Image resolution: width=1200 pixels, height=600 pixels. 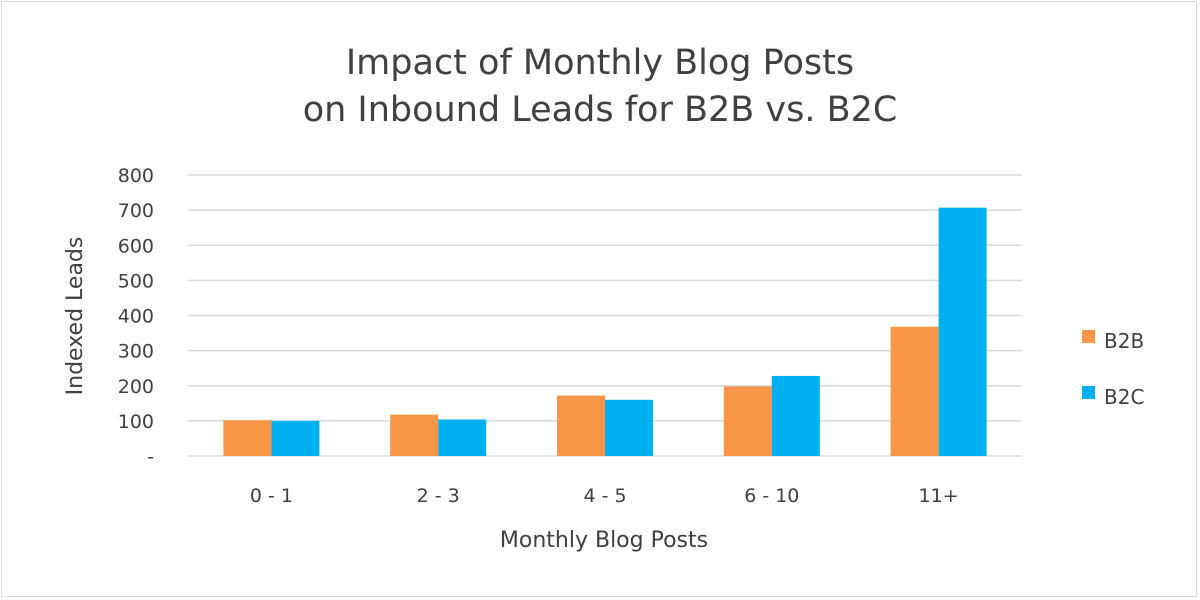 I want to click on x-tick-label: 4 - 5, so click(x=604, y=496).